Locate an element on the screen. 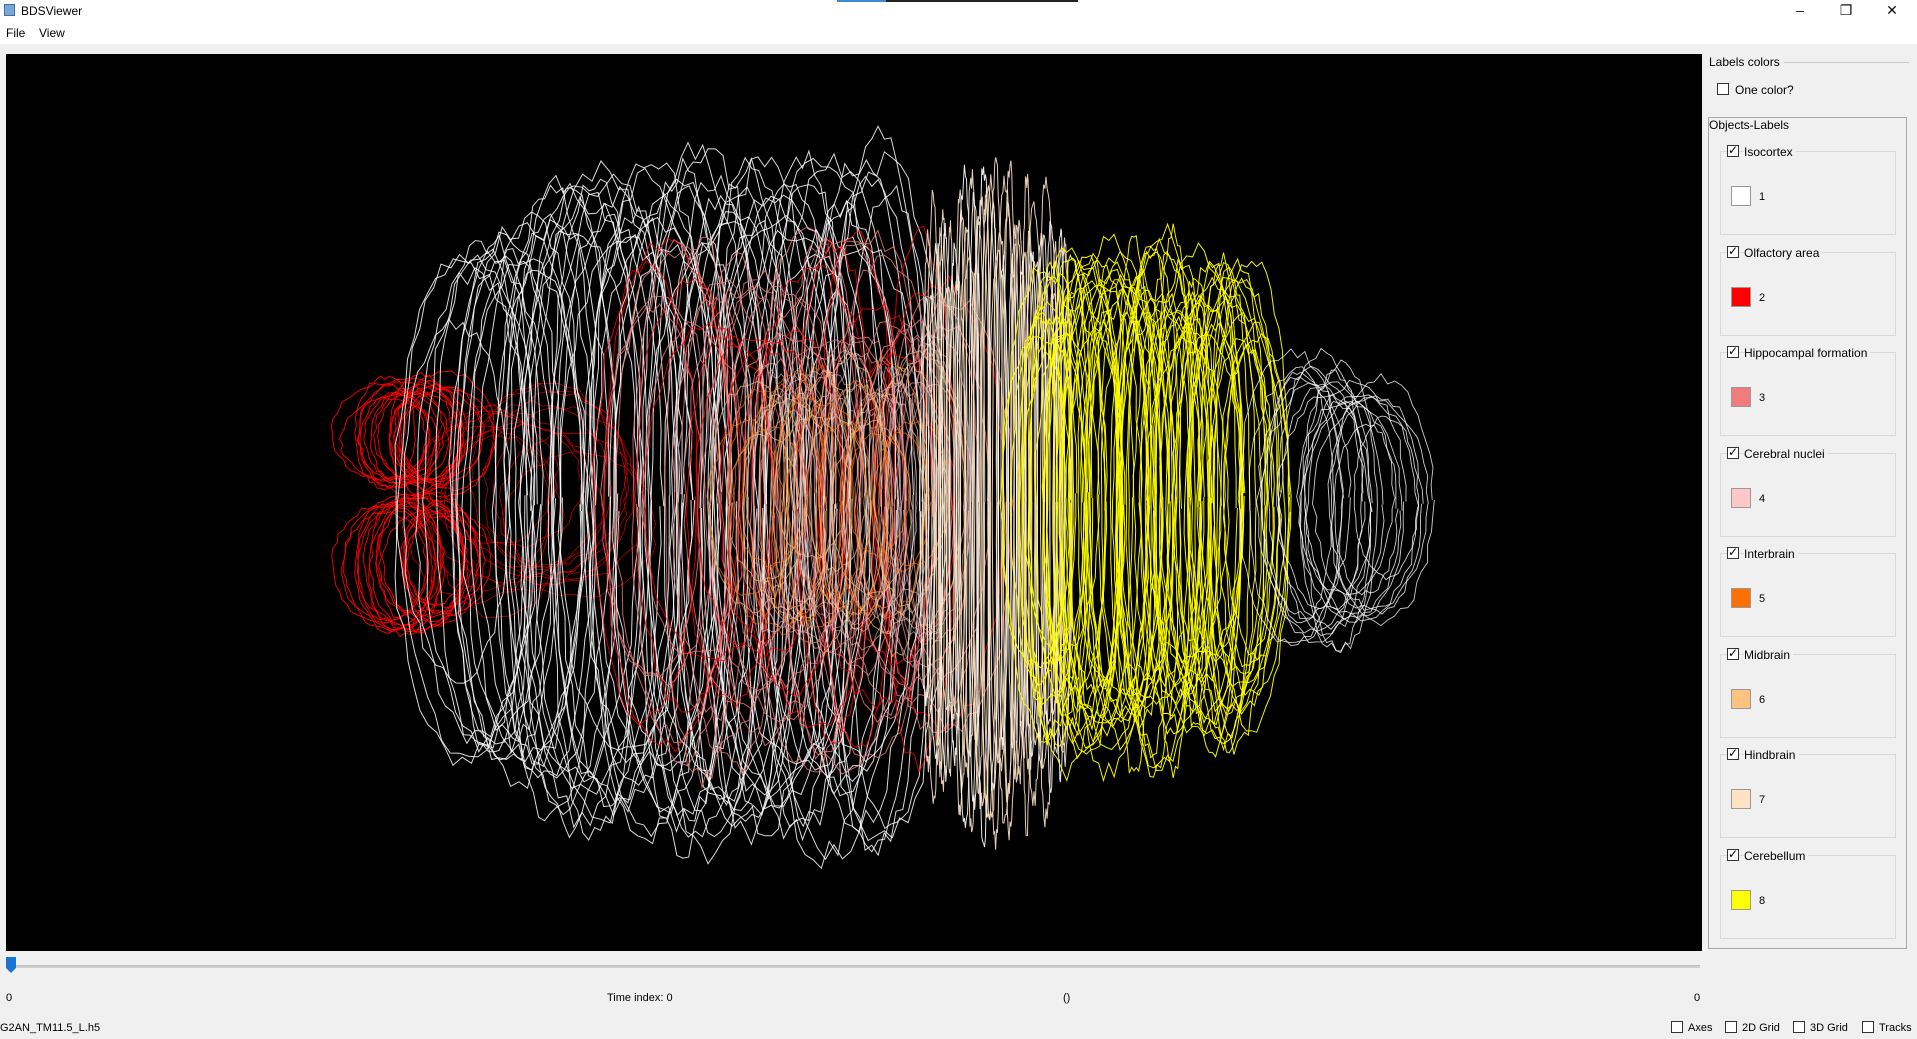 The height and width of the screenshot is (1039, 1917). axes-label: Axes is located at coordinates (1700, 1028).